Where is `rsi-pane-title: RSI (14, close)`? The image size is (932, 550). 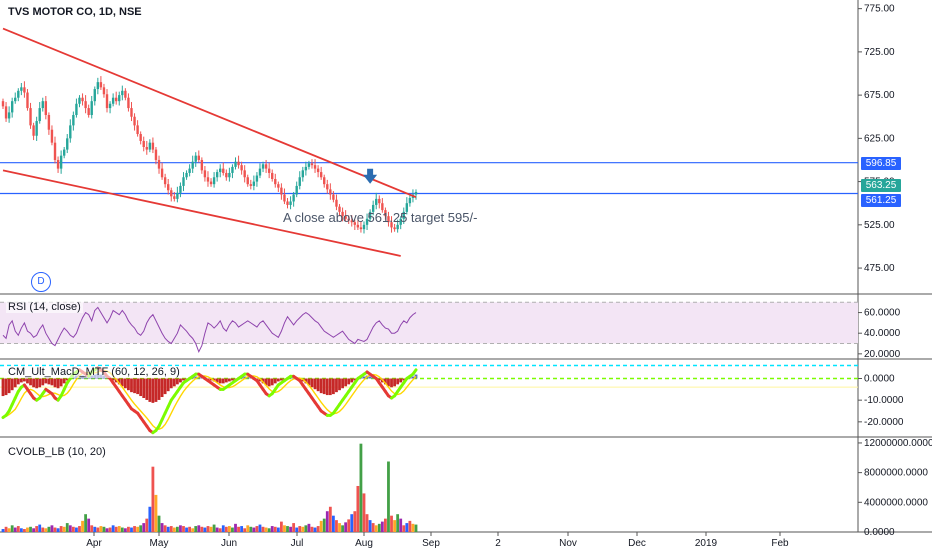
rsi-pane-title: RSI (14, close) is located at coordinates (44, 307).